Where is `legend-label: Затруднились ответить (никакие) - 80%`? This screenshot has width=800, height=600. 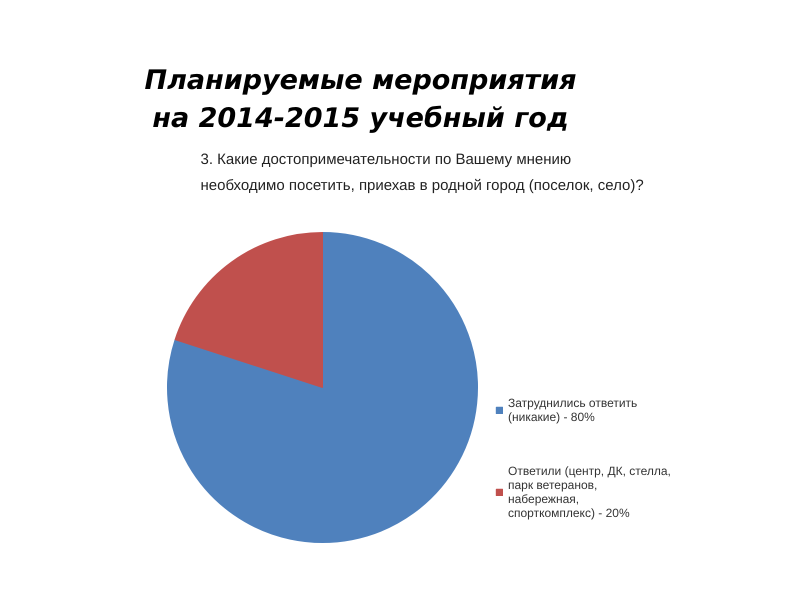
legend-label: Затруднились ответить (никакие) - 80% is located at coordinates (573, 410).